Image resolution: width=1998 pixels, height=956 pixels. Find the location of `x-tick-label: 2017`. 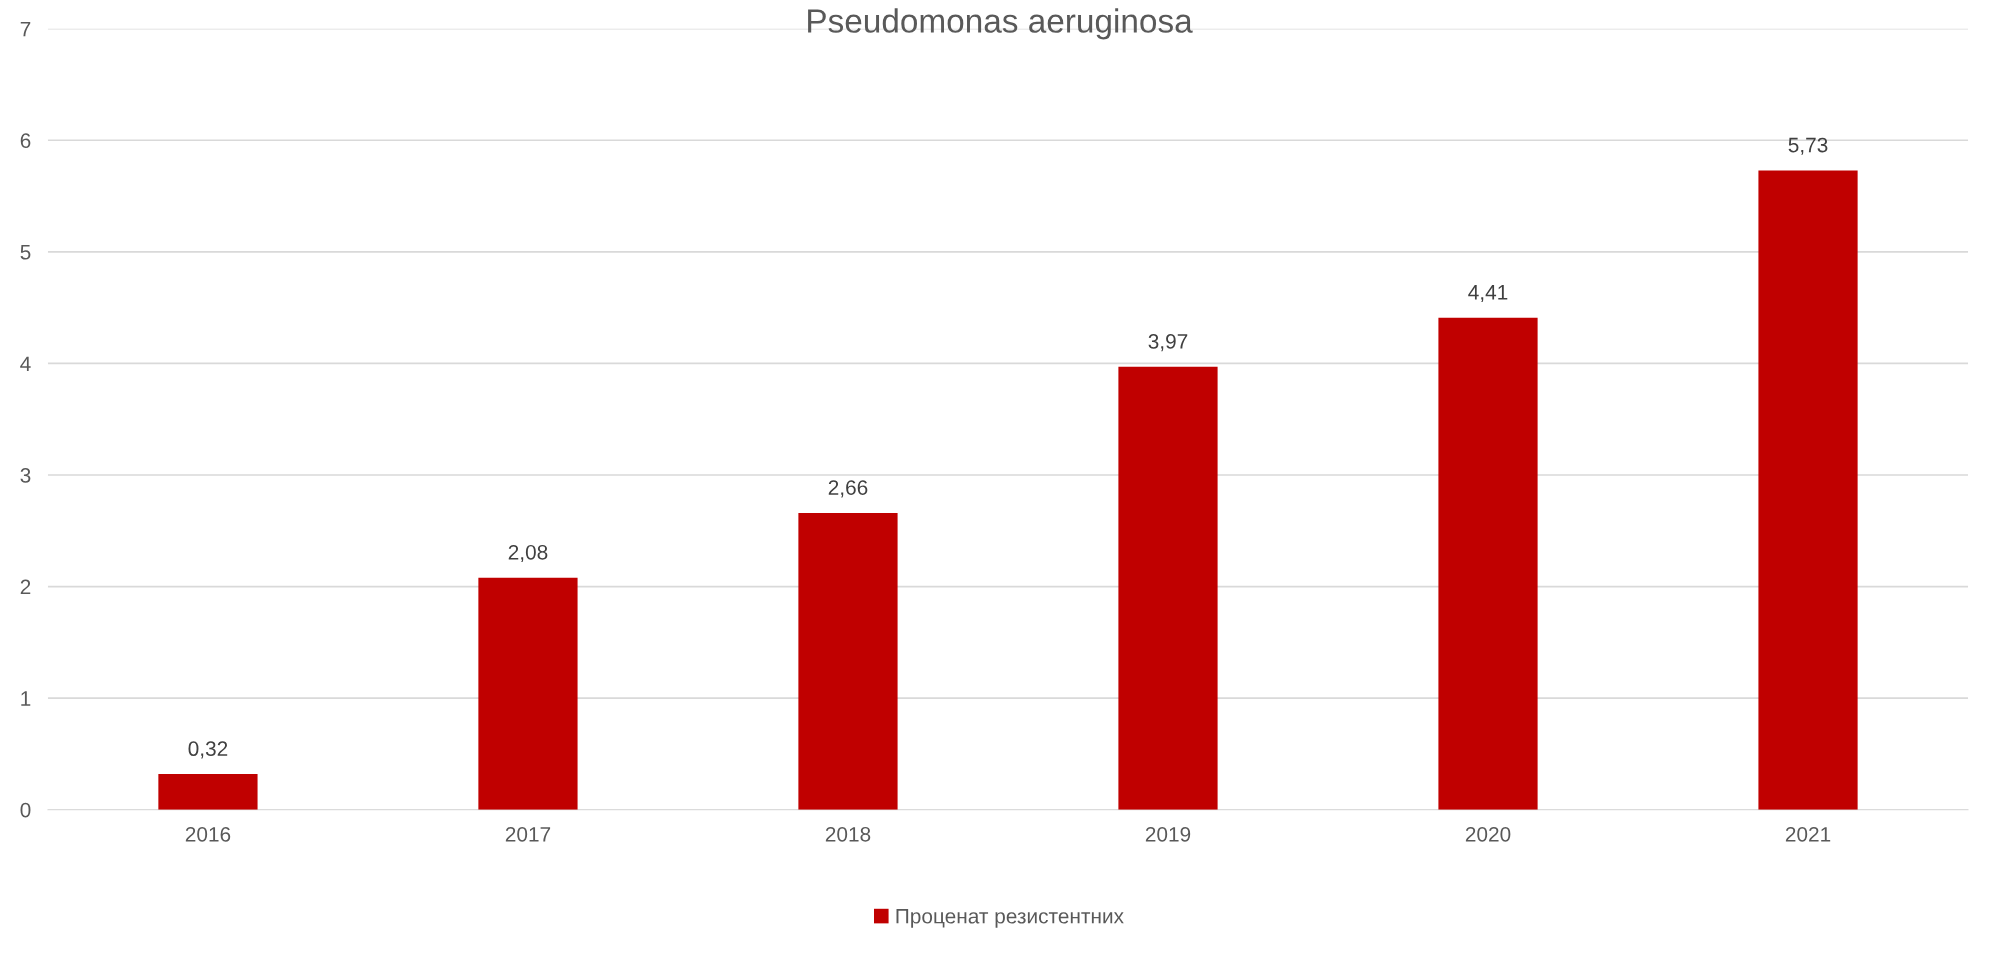

x-tick-label: 2017 is located at coordinates (528, 834).